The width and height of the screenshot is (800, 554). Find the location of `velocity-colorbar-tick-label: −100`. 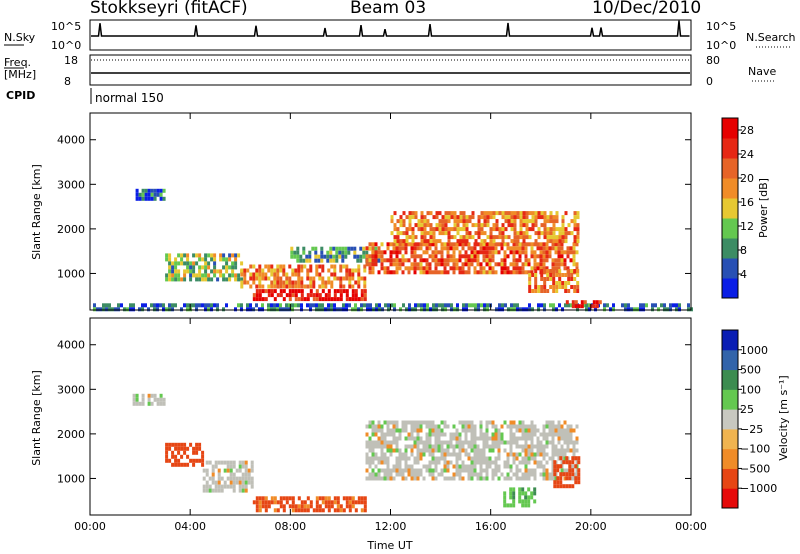

velocity-colorbar-tick-label: −100 is located at coordinates (755, 449).